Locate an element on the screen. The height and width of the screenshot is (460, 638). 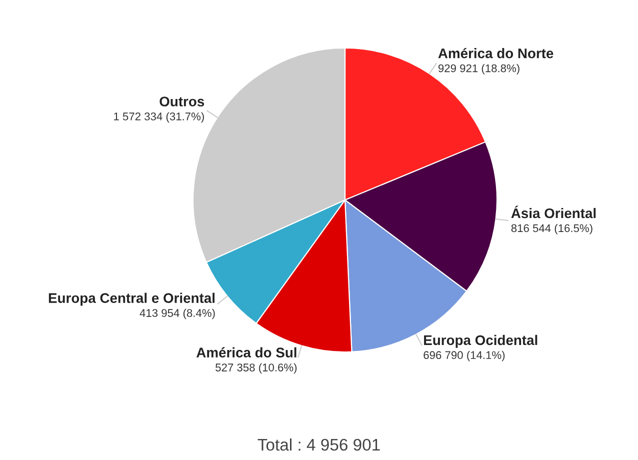
data-label: 1 572 334 (31.7%) is located at coordinates (159, 117).